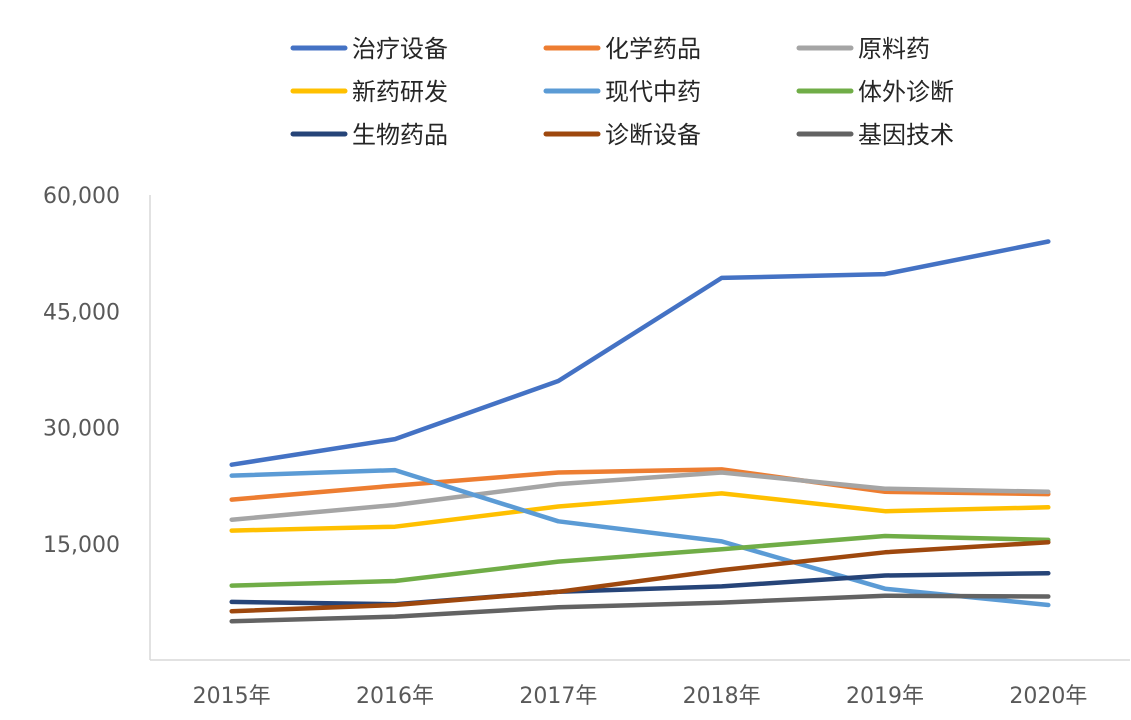  Describe the element at coordinates (232, 696) in the screenshot. I see `x-tick-label: 2015年` at that location.